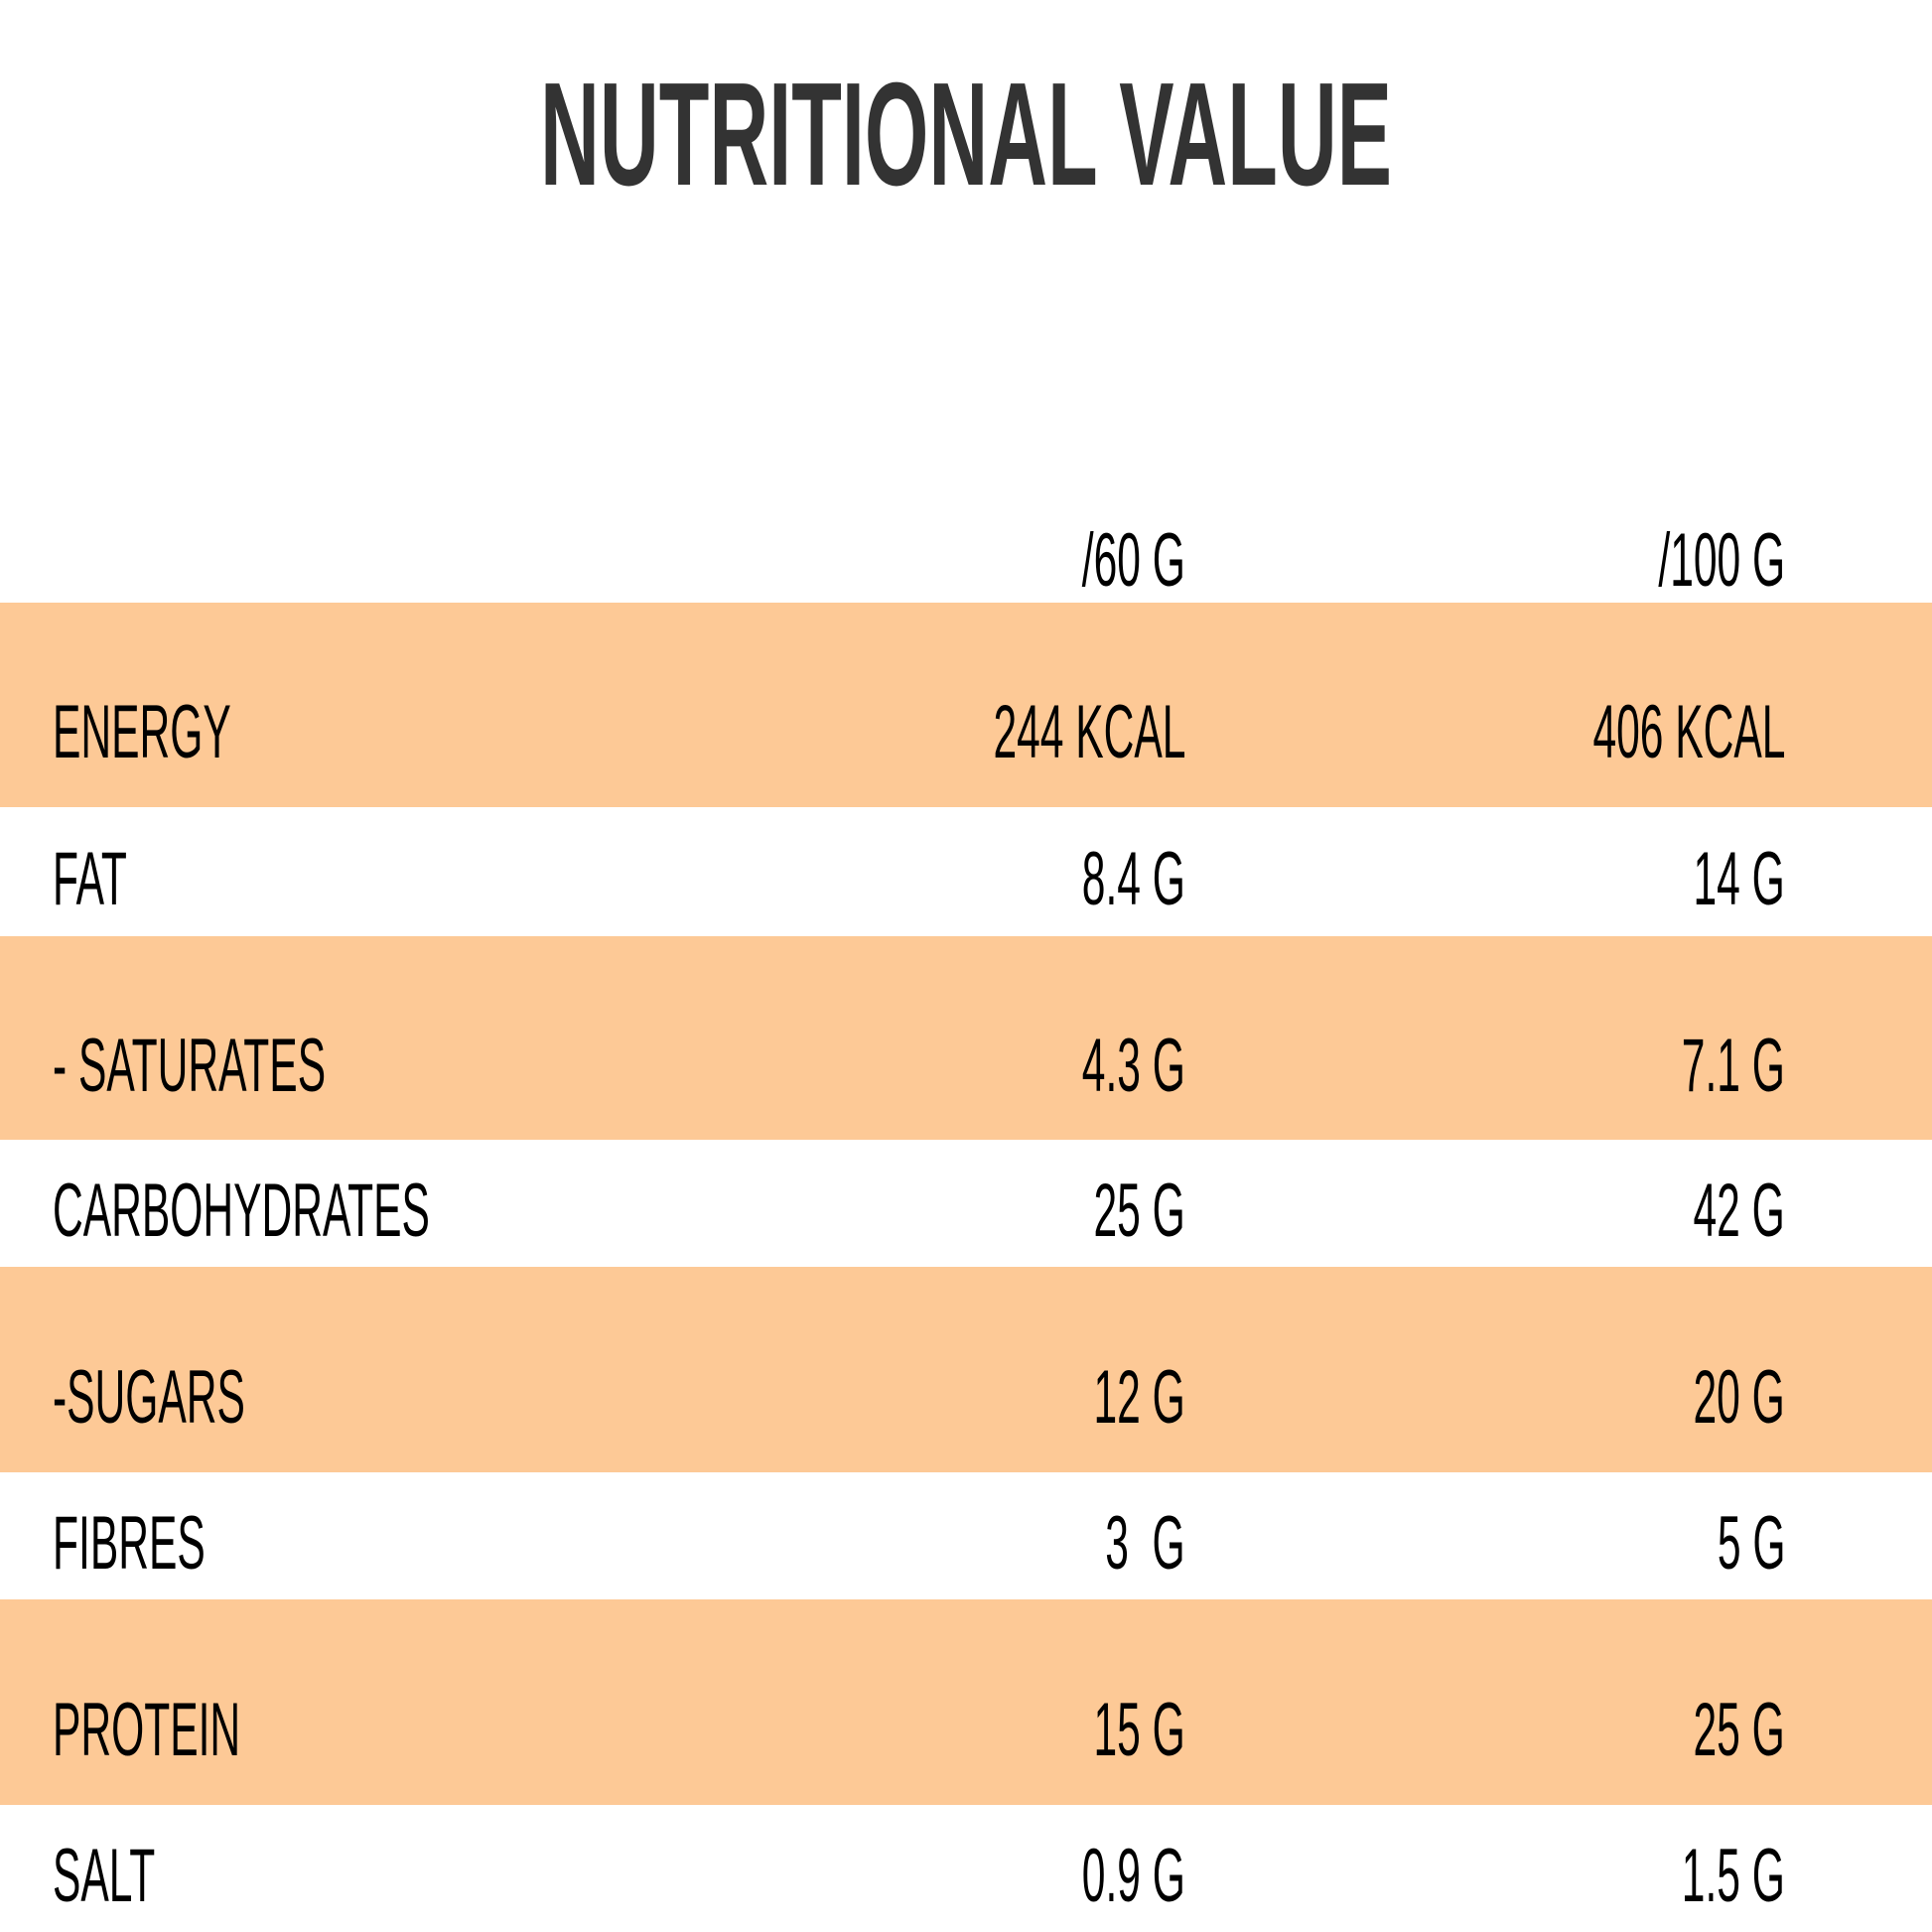  I want to click on value-per-60g: 244 KCAL, so click(1088, 732).